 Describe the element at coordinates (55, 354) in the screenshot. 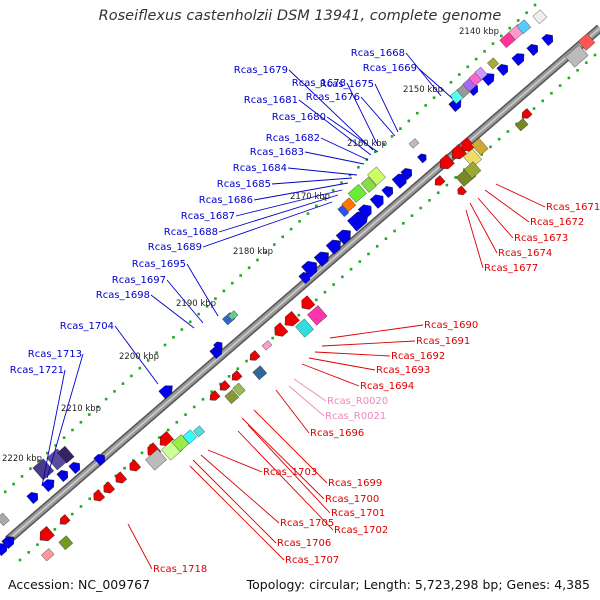

I see `gene-label: Rcas_1713` at that location.